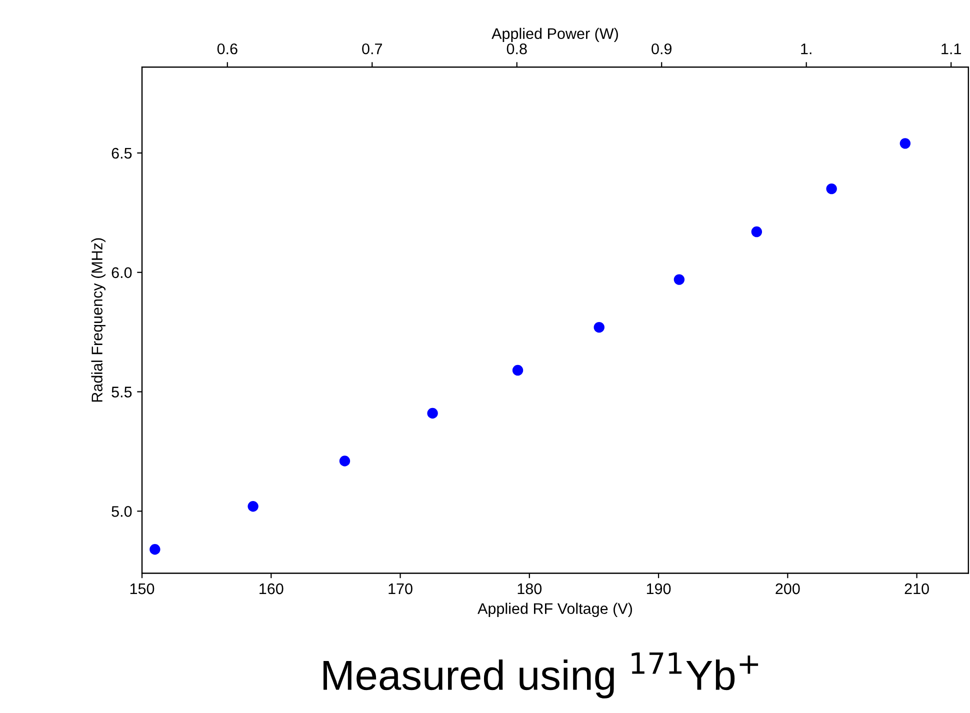 The height and width of the screenshot is (713, 970). What do you see at coordinates (516, 48) in the screenshot?
I see `x2-tick-label: 0.8` at bounding box center [516, 48].